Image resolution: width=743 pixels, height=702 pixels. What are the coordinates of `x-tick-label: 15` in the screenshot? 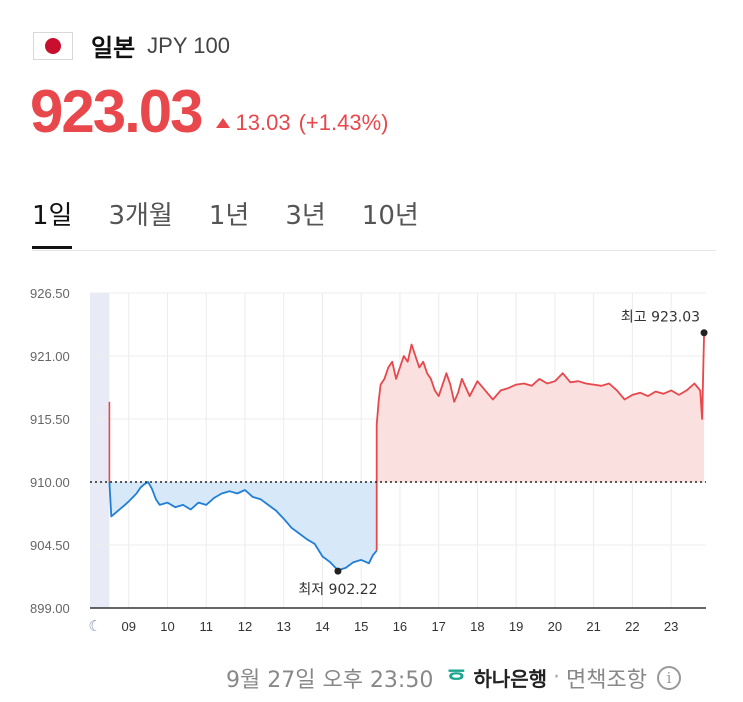 It's located at (361, 626).